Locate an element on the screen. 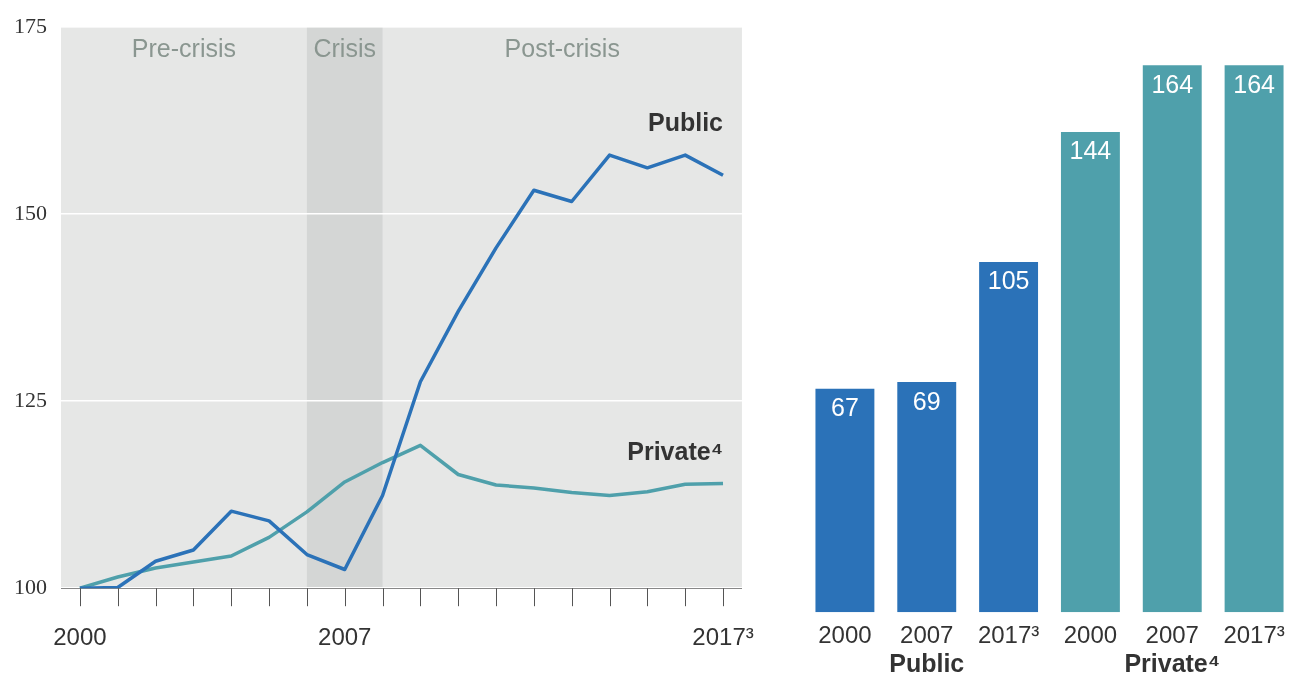 Image resolution: width=1311 pixels, height=689 pixels. data-label: 144 is located at coordinates (1090, 150).